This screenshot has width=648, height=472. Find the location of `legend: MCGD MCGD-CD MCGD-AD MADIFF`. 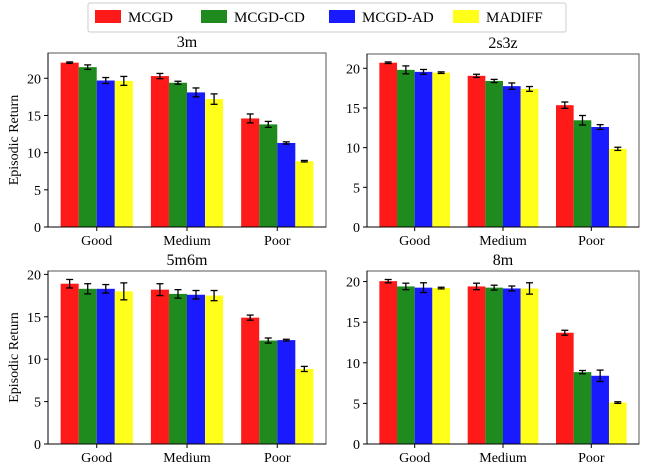

legend: MCGD MCGD-CD MCGD-AD MADIFF is located at coordinates (327, 17).